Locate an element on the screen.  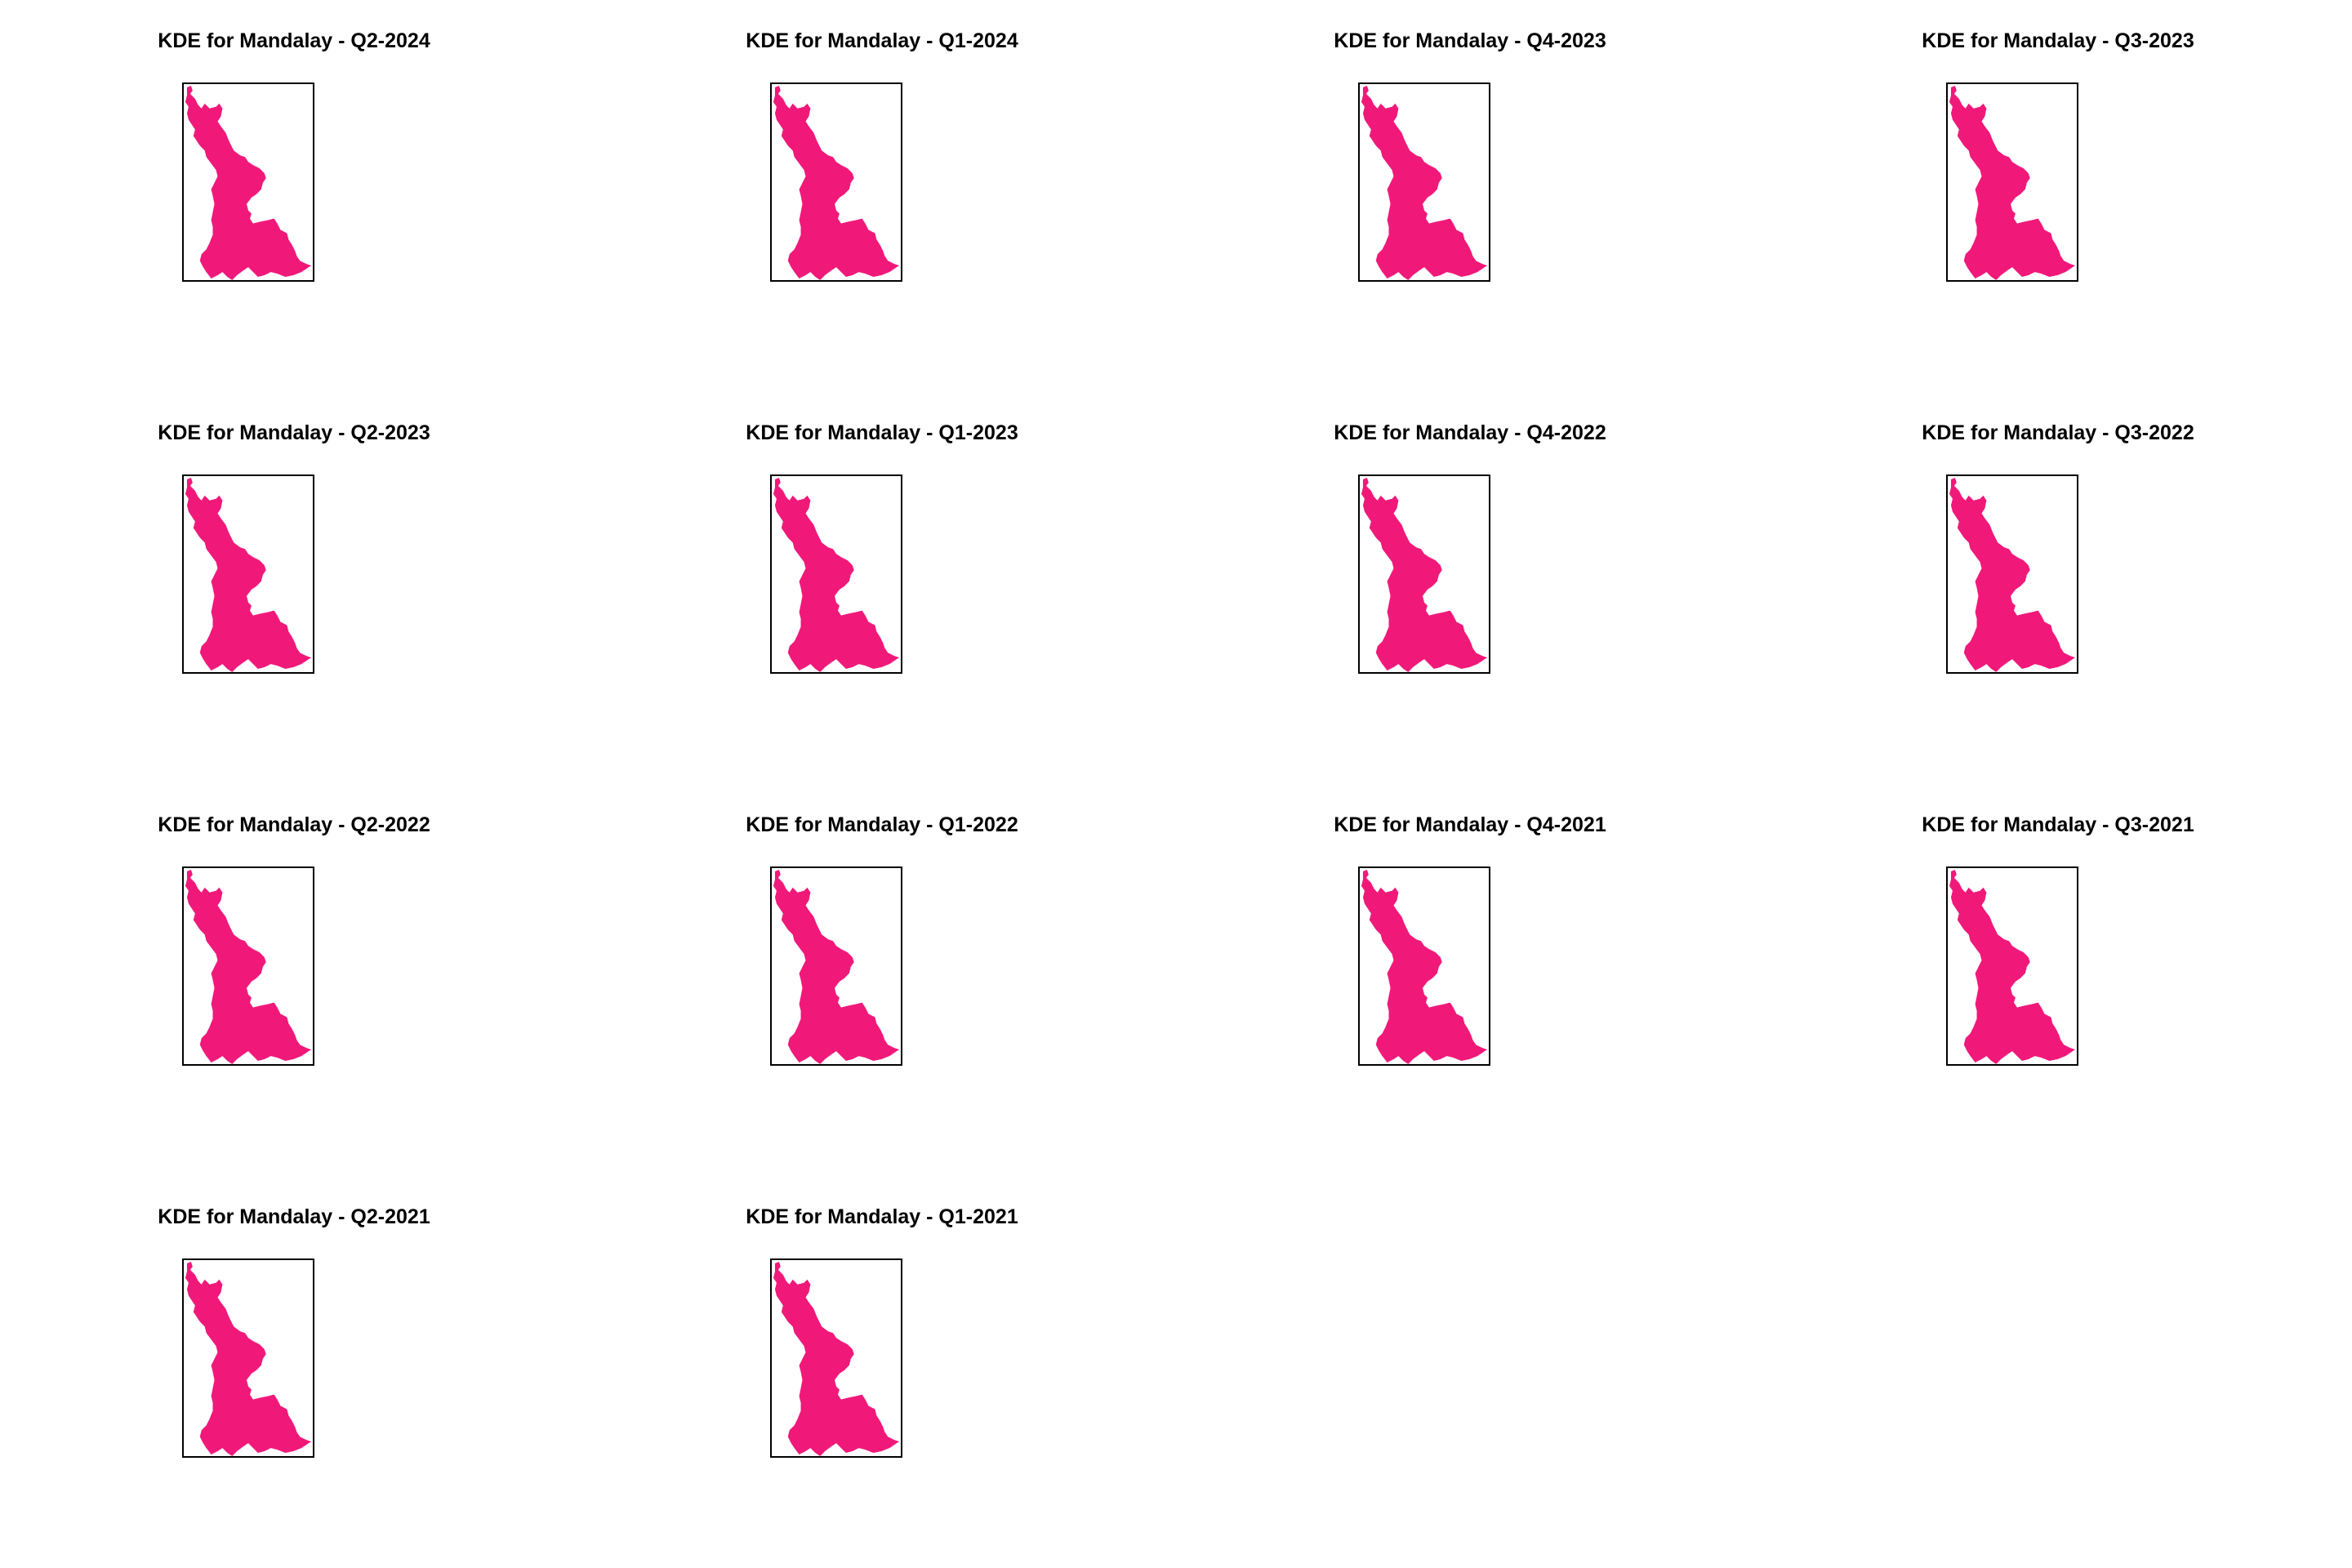
panel-title: KDE for Mandalay - Q2-2021 is located at coordinates (294, 1216).